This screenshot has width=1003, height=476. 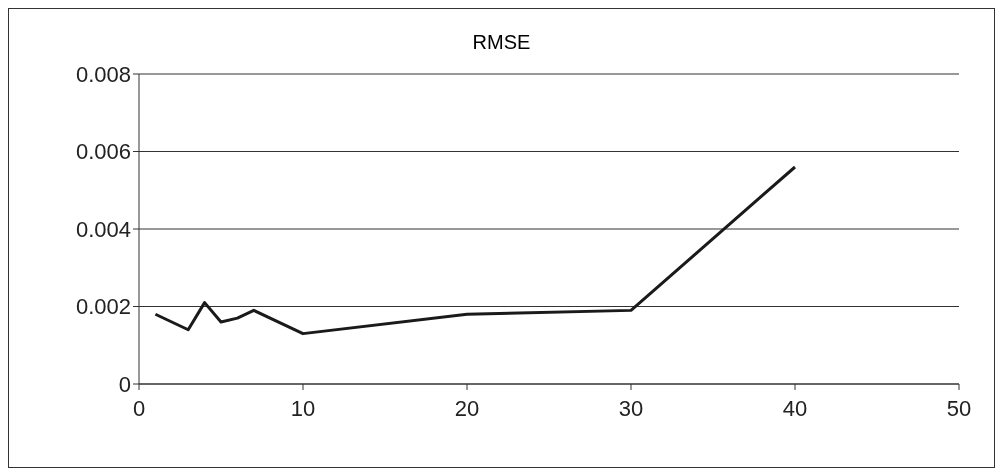 I want to click on chart-title: RMSE, so click(x=501, y=42).